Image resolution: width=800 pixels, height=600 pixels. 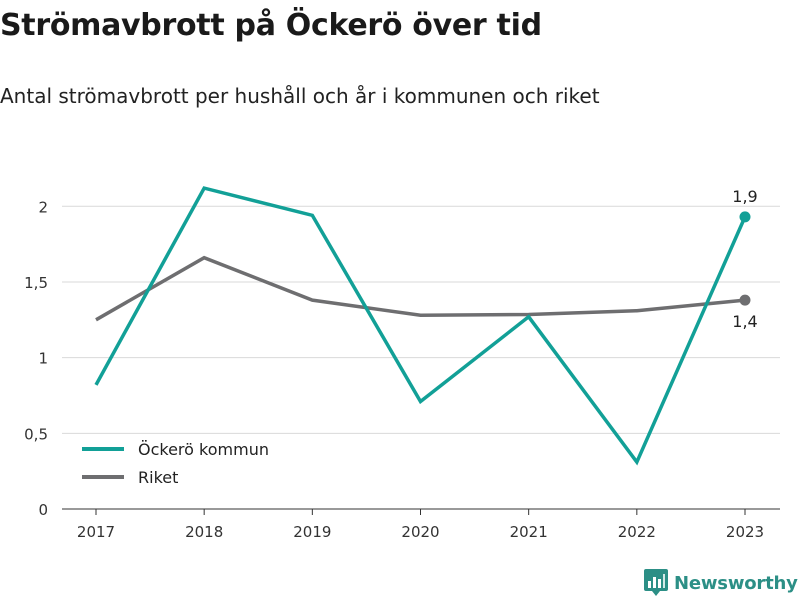 I want to click on chart-title: Strömavbrott på Öckerö över tid, so click(x=271, y=25).